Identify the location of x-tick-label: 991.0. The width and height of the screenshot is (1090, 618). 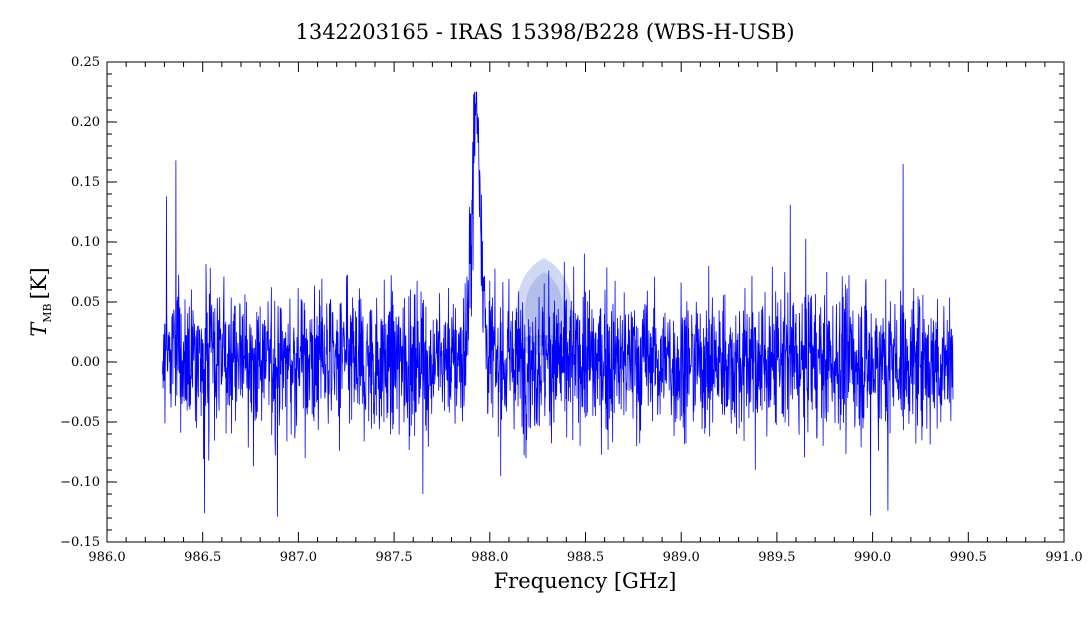
(1063, 557).